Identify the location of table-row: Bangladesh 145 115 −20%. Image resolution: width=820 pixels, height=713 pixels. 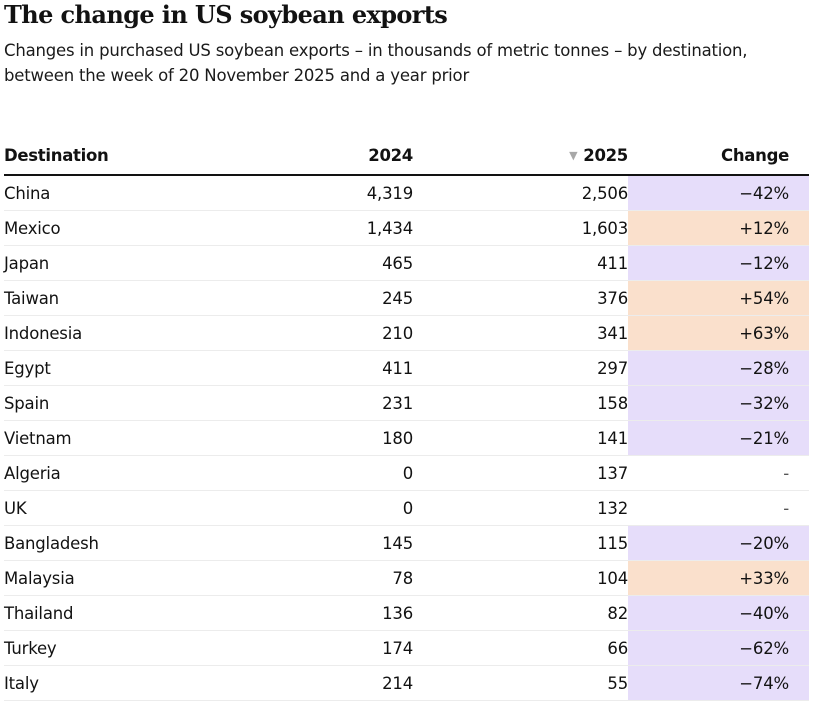
(406, 543).